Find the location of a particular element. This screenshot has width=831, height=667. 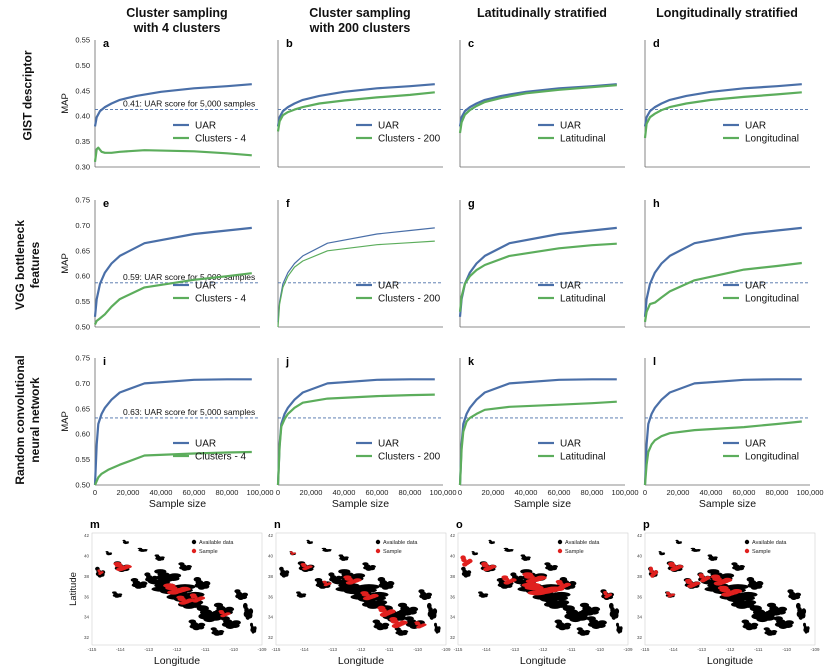

x-tick-label: 0 is located at coordinates (95, 492).